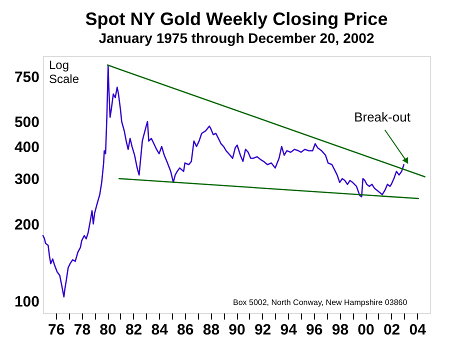 The width and height of the screenshot is (456, 349). What do you see at coordinates (27, 77) in the screenshot?
I see `y-tick-label: 750` at bounding box center [27, 77].